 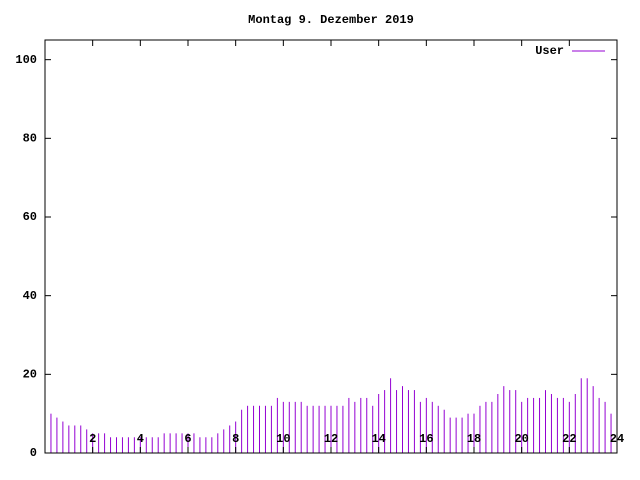 I want to click on x-tick-label: 10, so click(x=283, y=439).